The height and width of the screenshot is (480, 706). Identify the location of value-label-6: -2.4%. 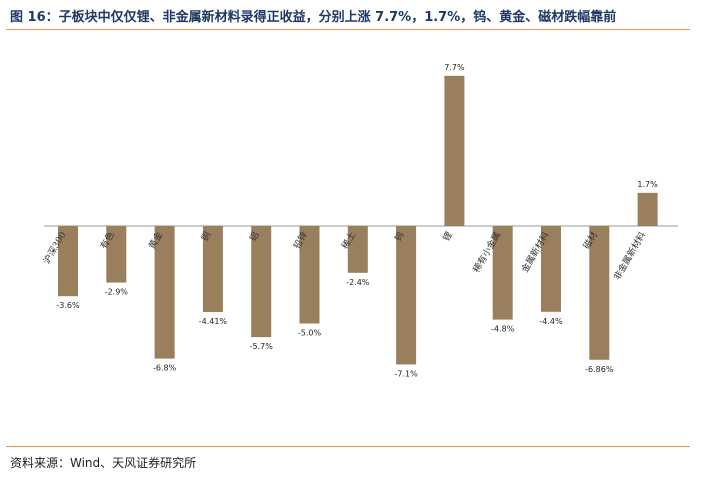
(358, 282).